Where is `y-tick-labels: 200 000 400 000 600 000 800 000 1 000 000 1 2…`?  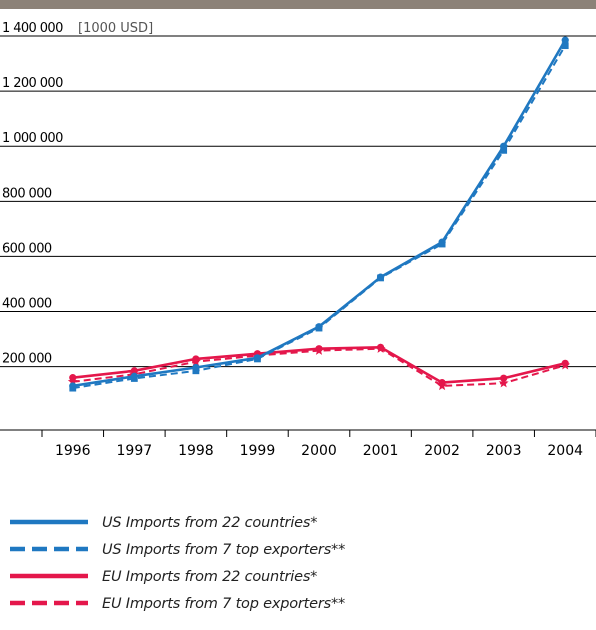 y-tick-labels: 200 000 400 000 600 000 800 000 1 000 000 1 2… is located at coordinates (33, 194).